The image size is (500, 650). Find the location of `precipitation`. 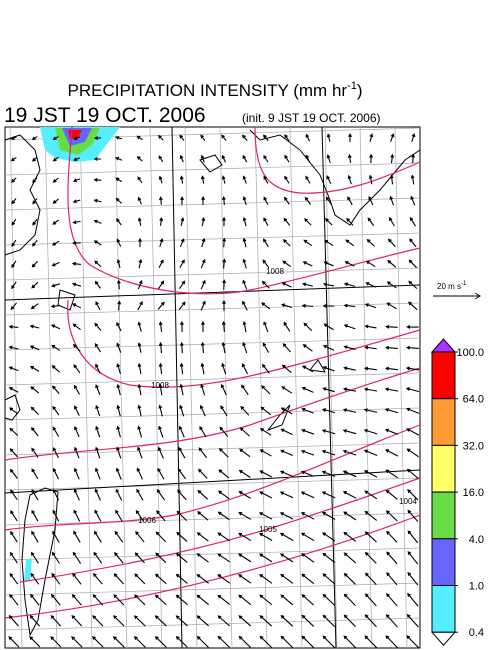

precipitation is located at coordinates (72, 354).